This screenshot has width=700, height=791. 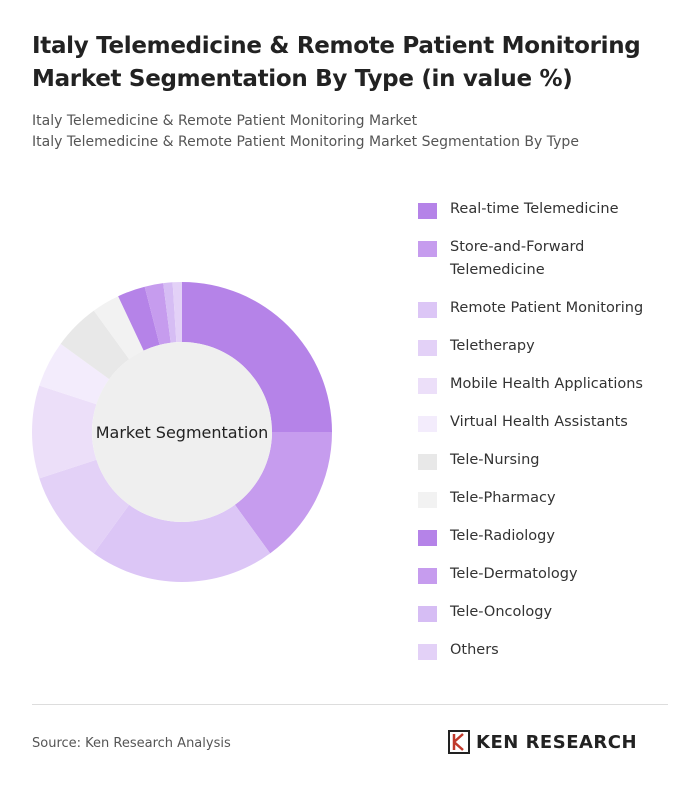 What do you see at coordinates (514, 574) in the screenshot?
I see `legend-label: Tele-Dermatology` at bounding box center [514, 574].